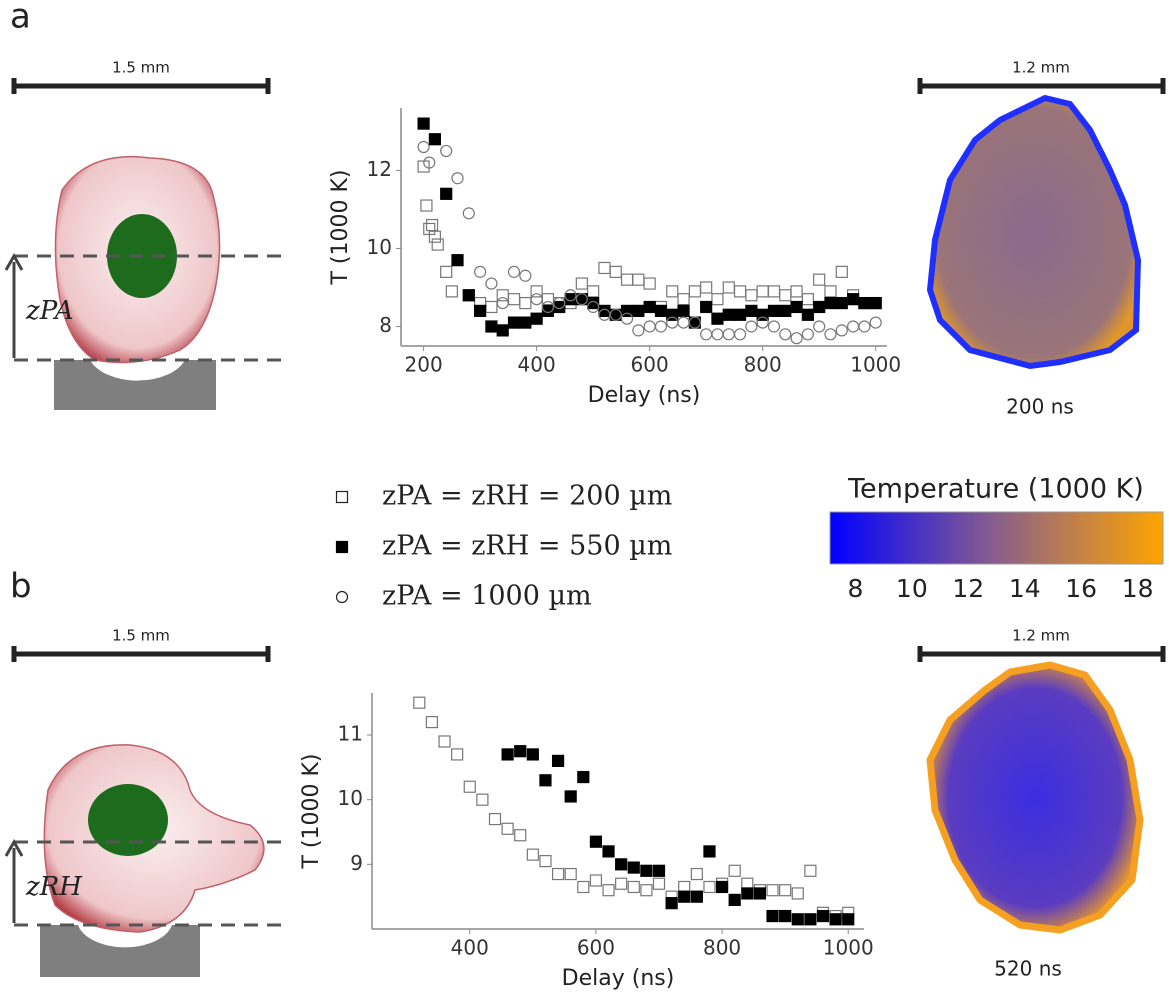 This screenshot has width=1169, height=1007. What do you see at coordinates (350, 798) in the screenshot?
I see `y-tick-label: 10` at bounding box center [350, 798].